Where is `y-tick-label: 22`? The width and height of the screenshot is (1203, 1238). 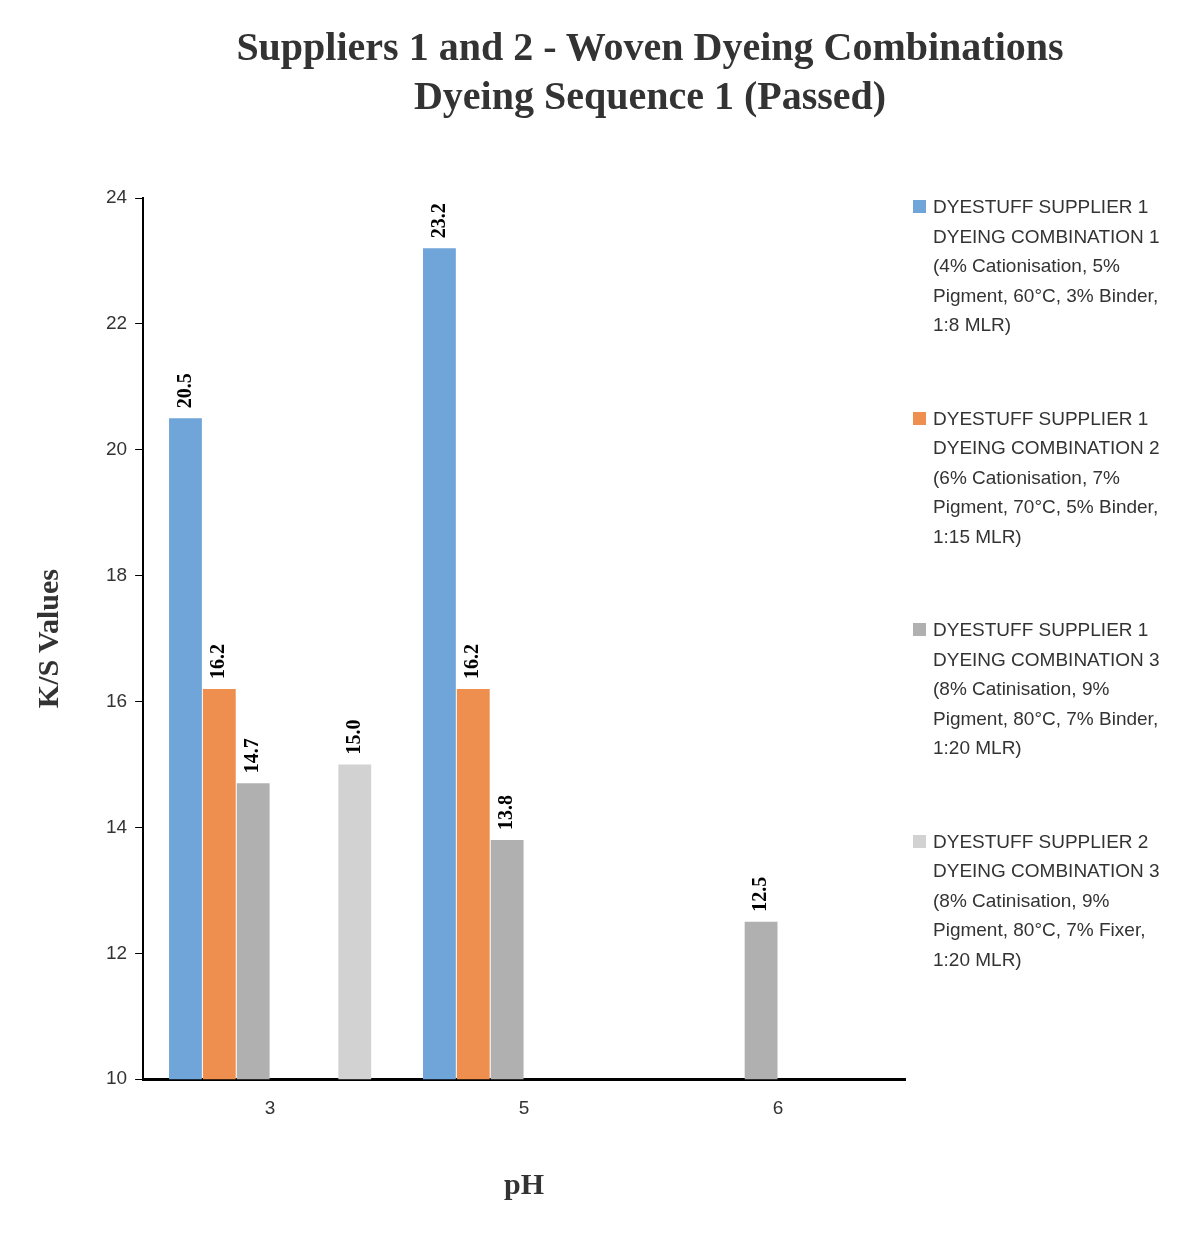 y-tick-label: 22 is located at coordinates (116, 323).